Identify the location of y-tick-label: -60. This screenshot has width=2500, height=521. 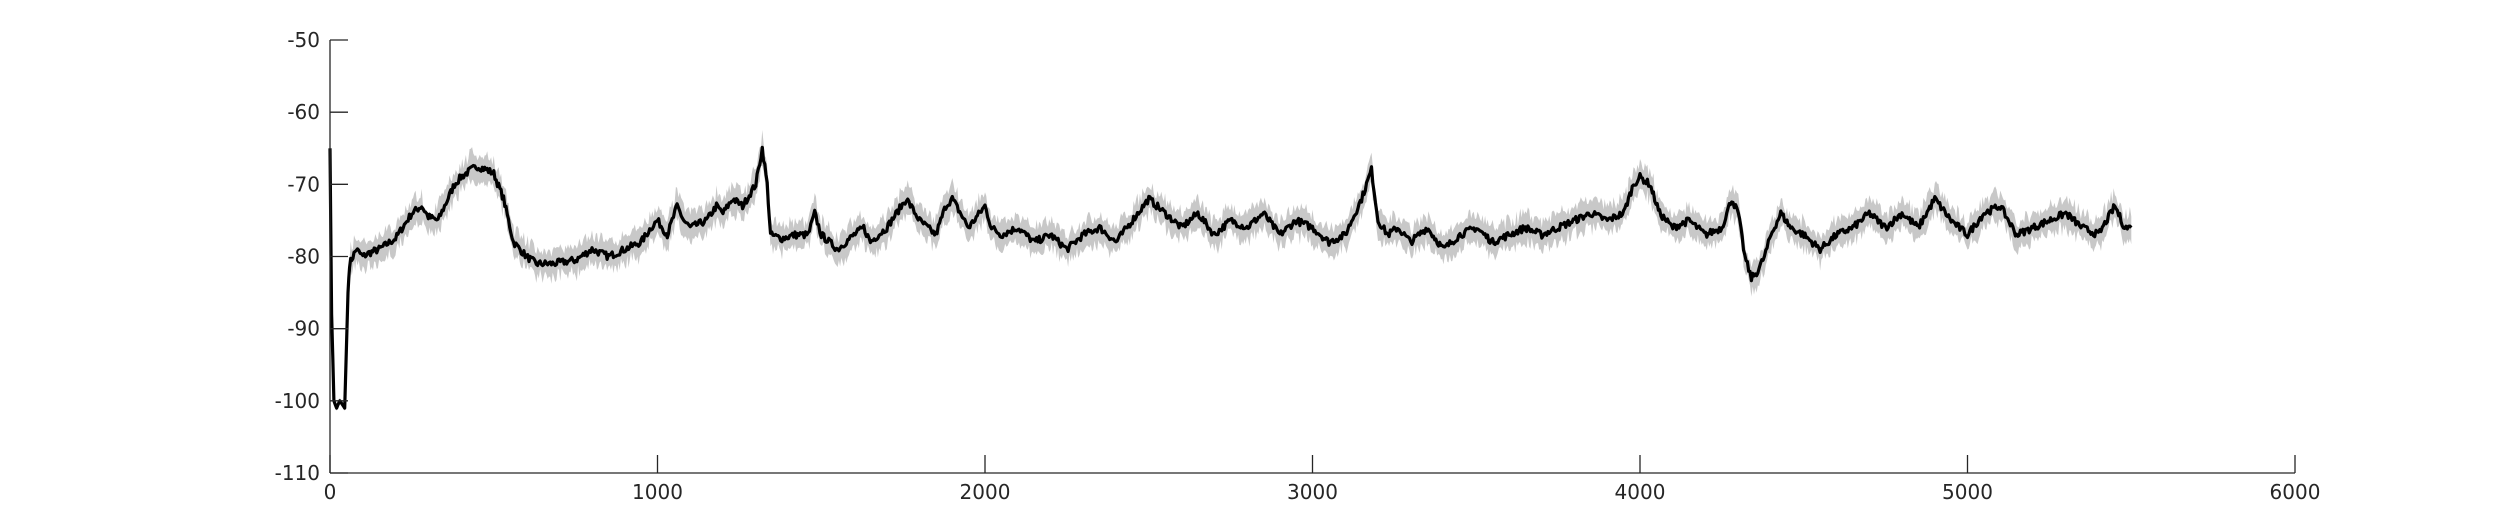
(303, 112).